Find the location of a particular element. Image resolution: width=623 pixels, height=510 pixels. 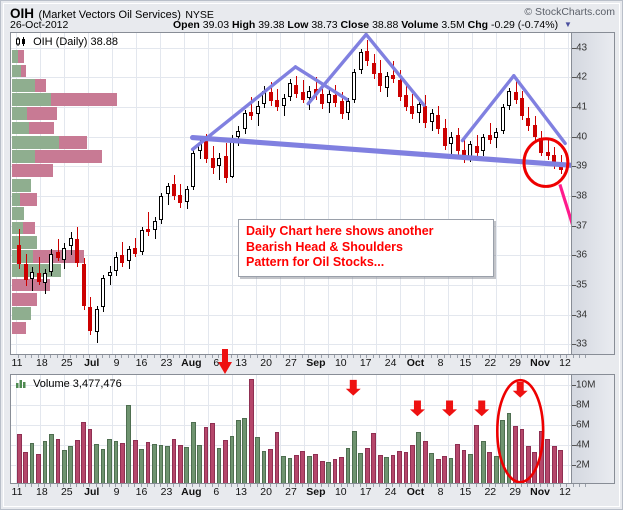

date-axis-label: 9 is located at coordinates (116, 492).